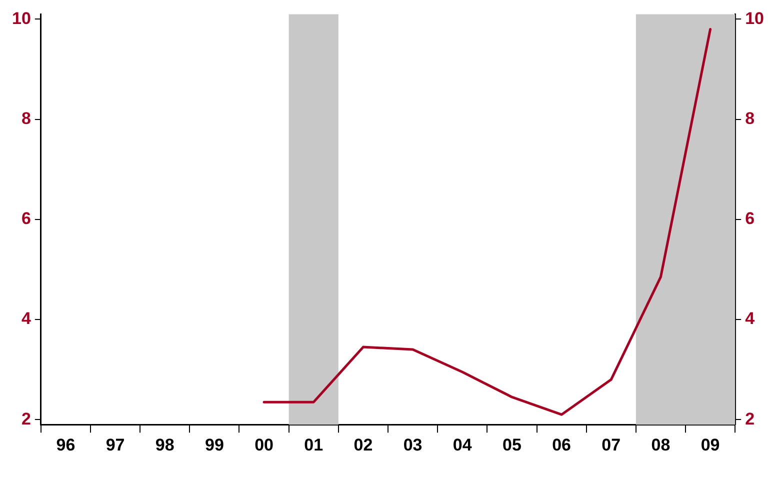 This screenshot has height=489, width=774. I want to click on x-tick-label: 09, so click(710, 444).